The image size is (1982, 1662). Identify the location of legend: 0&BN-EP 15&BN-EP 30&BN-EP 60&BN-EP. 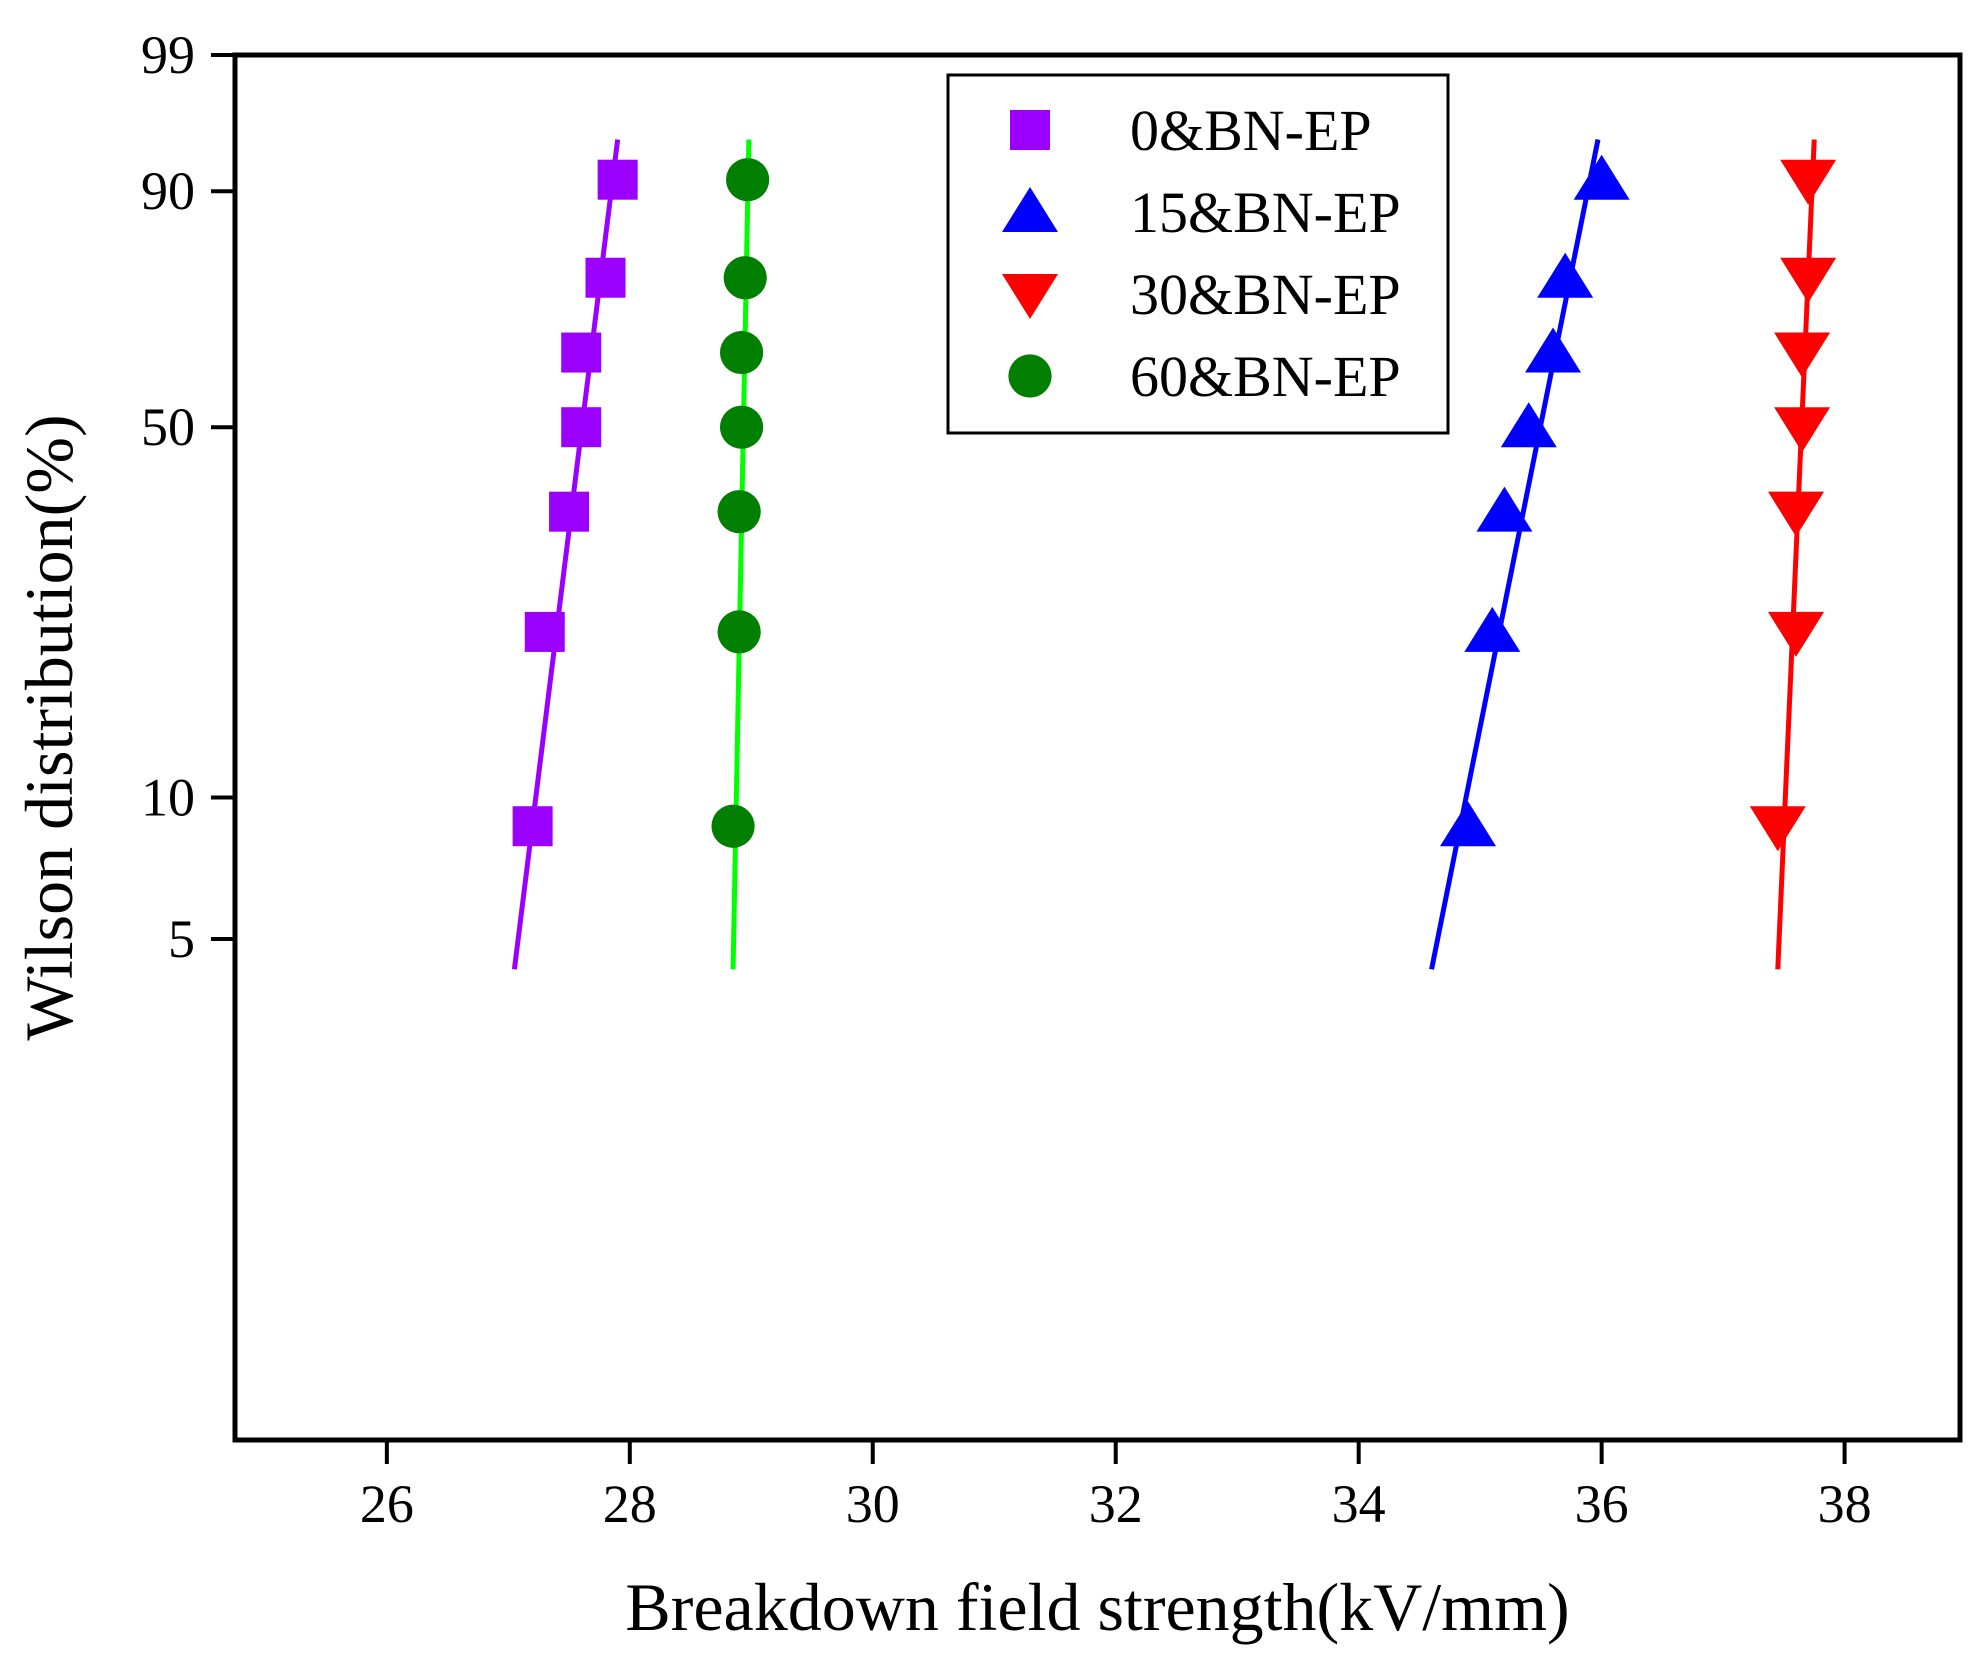
(1198, 254).